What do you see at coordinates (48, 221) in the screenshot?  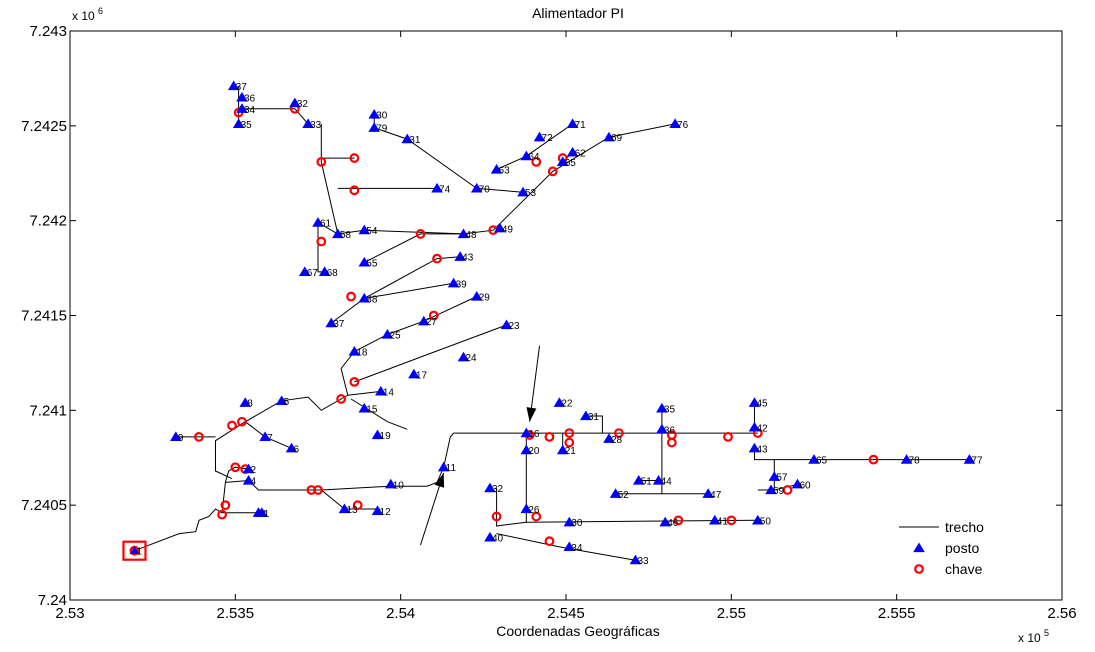 I see `y-tick-label: 7.242` at bounding box center [48, 221].